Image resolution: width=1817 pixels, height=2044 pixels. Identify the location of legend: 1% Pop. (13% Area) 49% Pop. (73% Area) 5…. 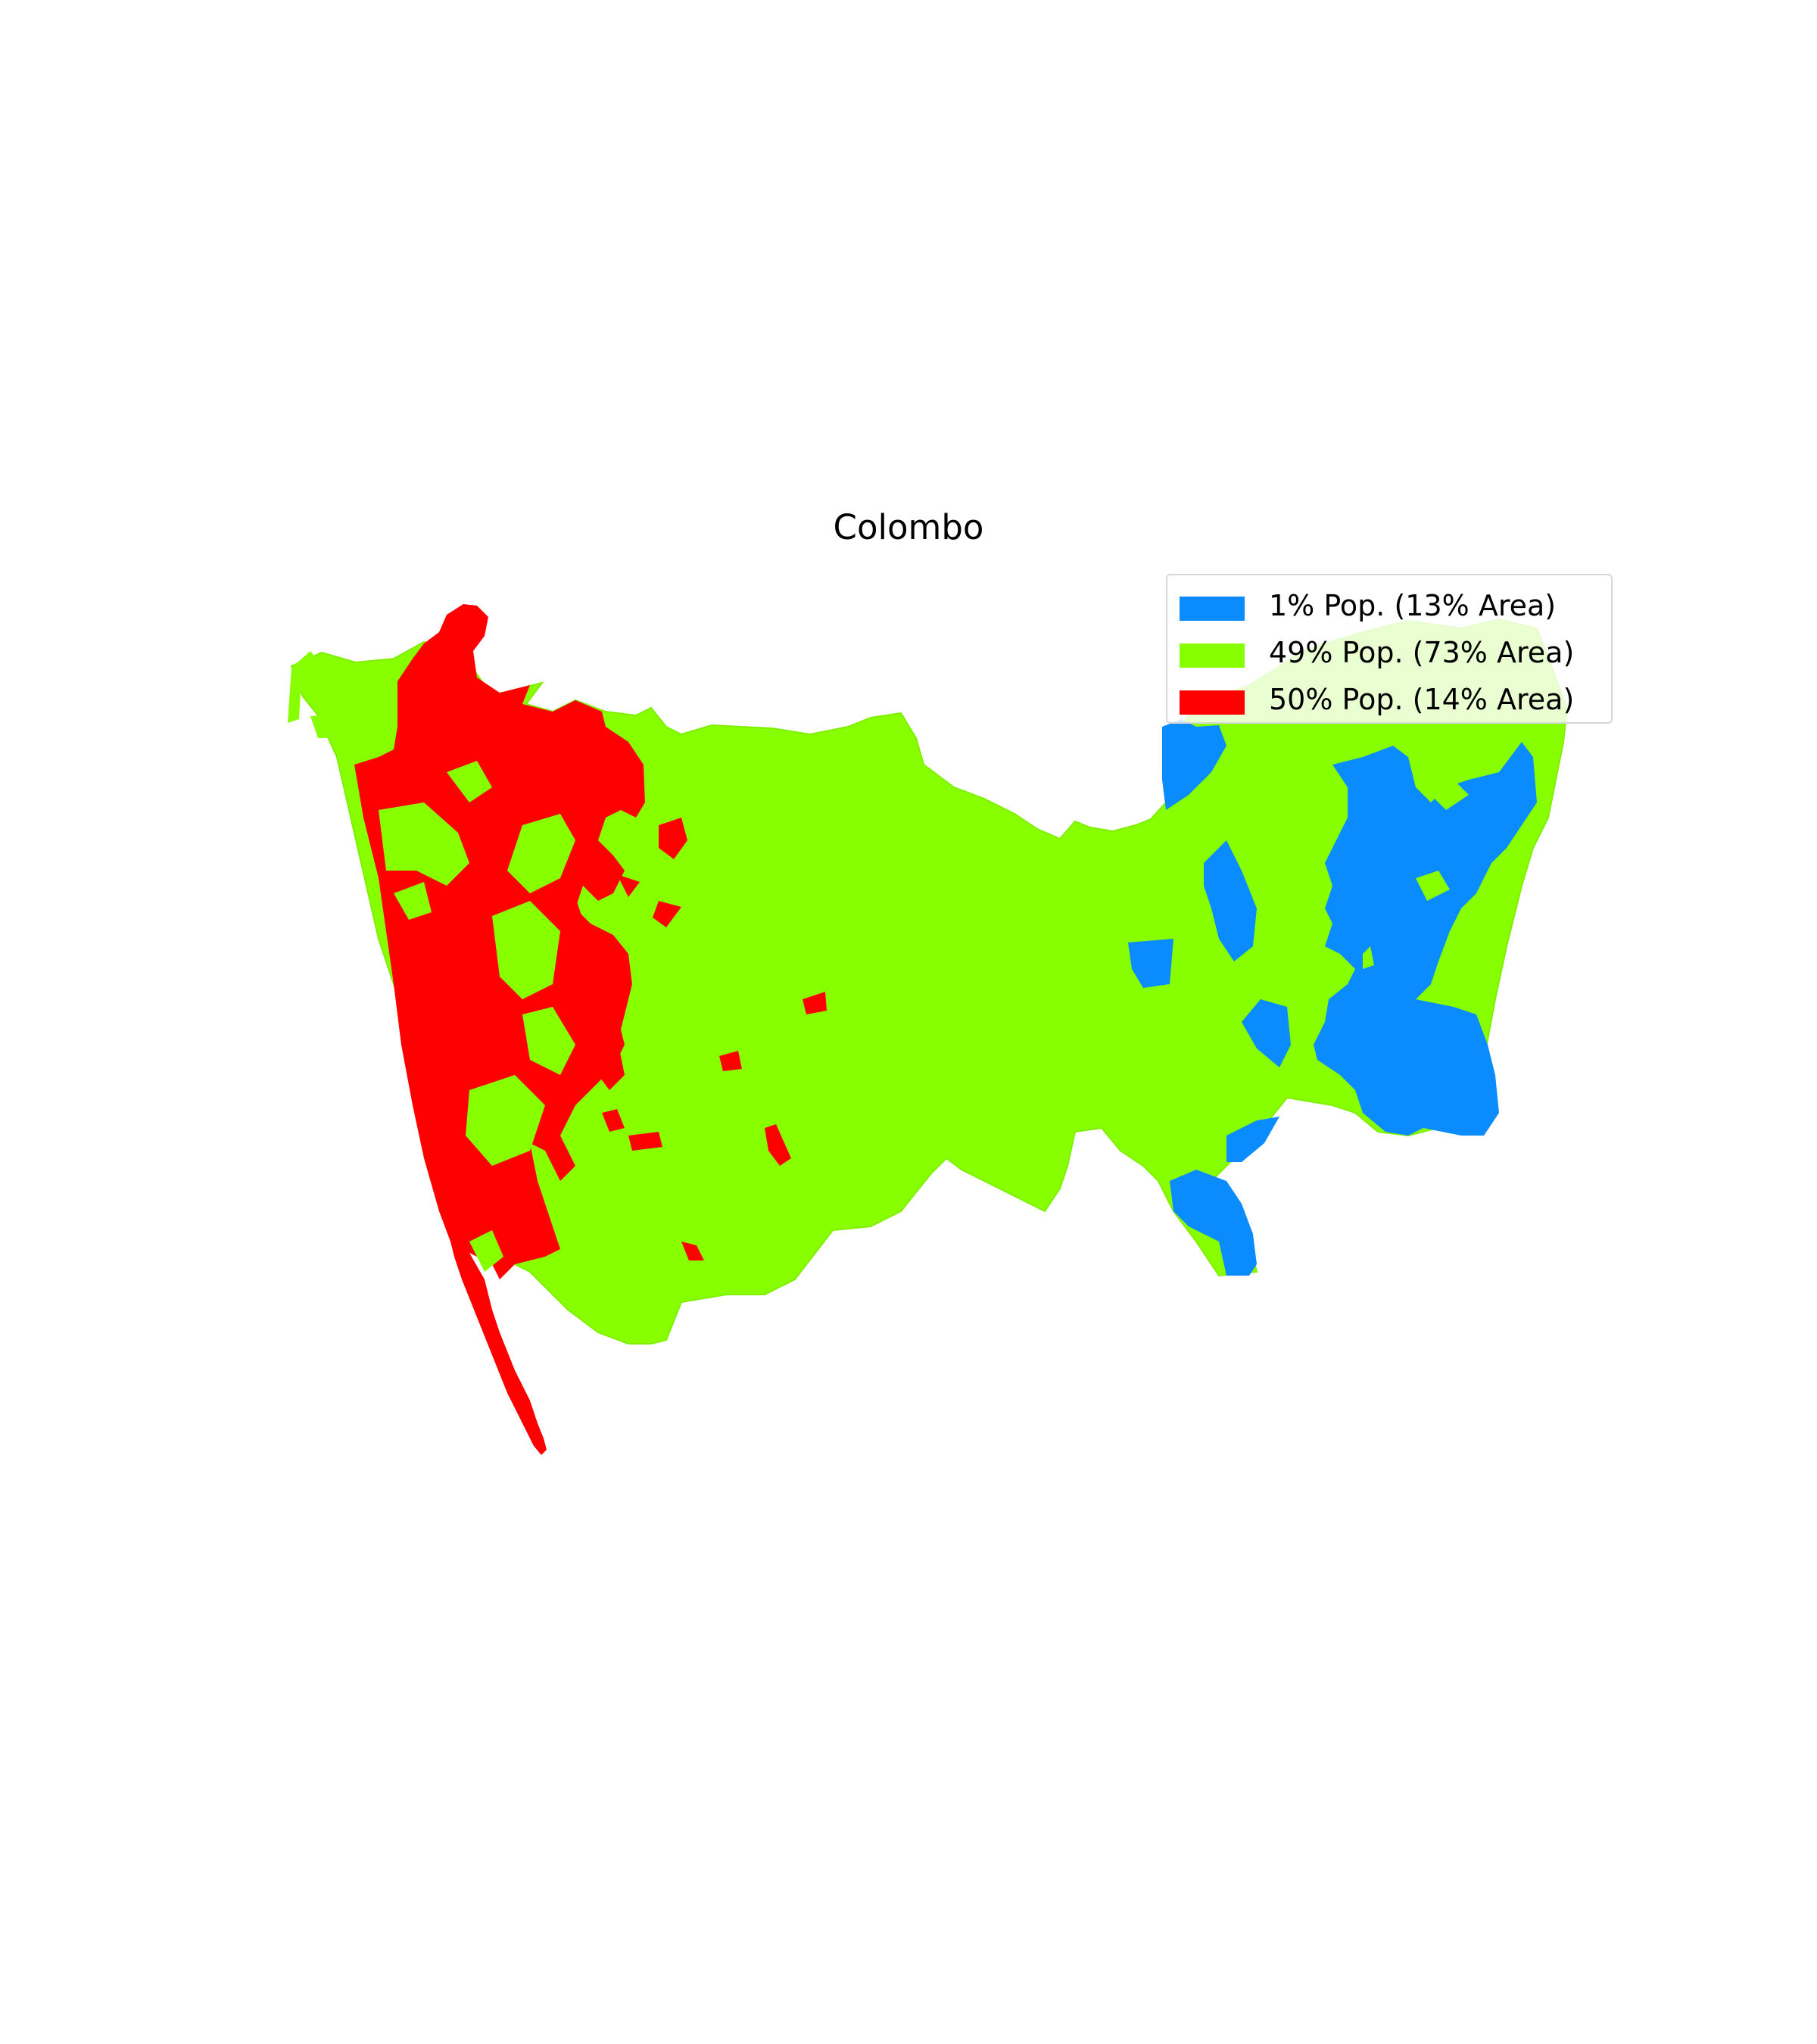
(1389, 649).